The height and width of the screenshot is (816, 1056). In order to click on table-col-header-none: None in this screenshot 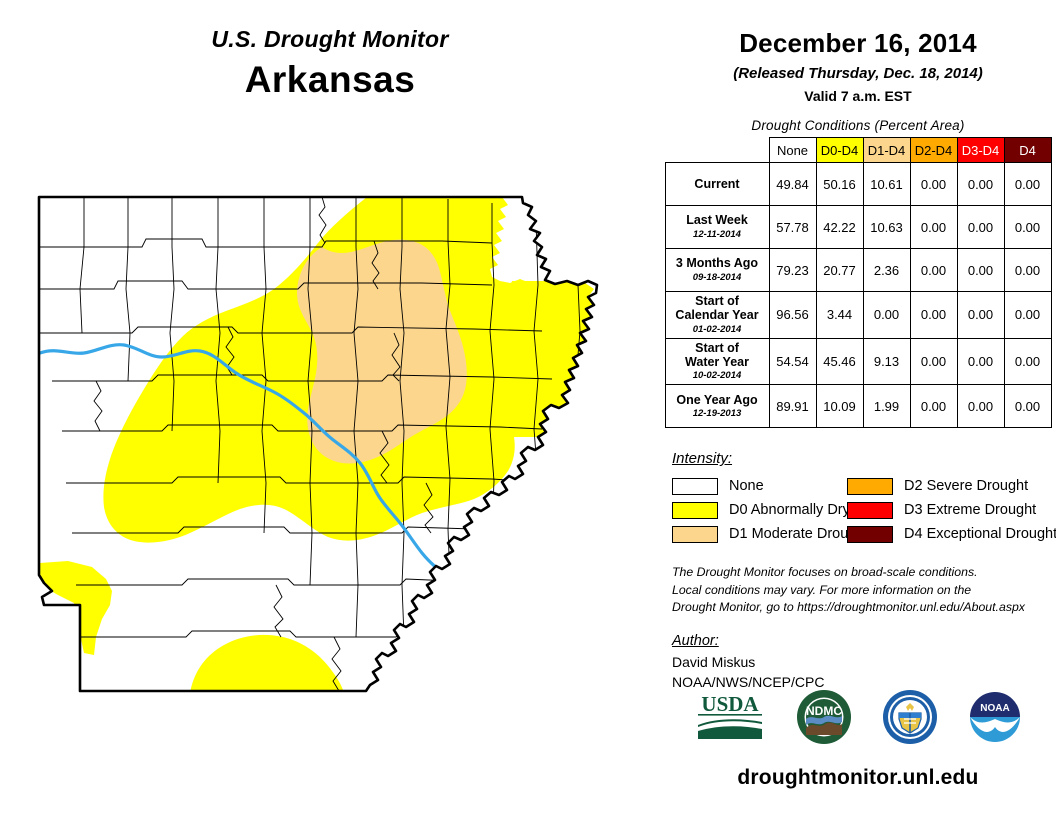, I will do `click(792, 150)`.